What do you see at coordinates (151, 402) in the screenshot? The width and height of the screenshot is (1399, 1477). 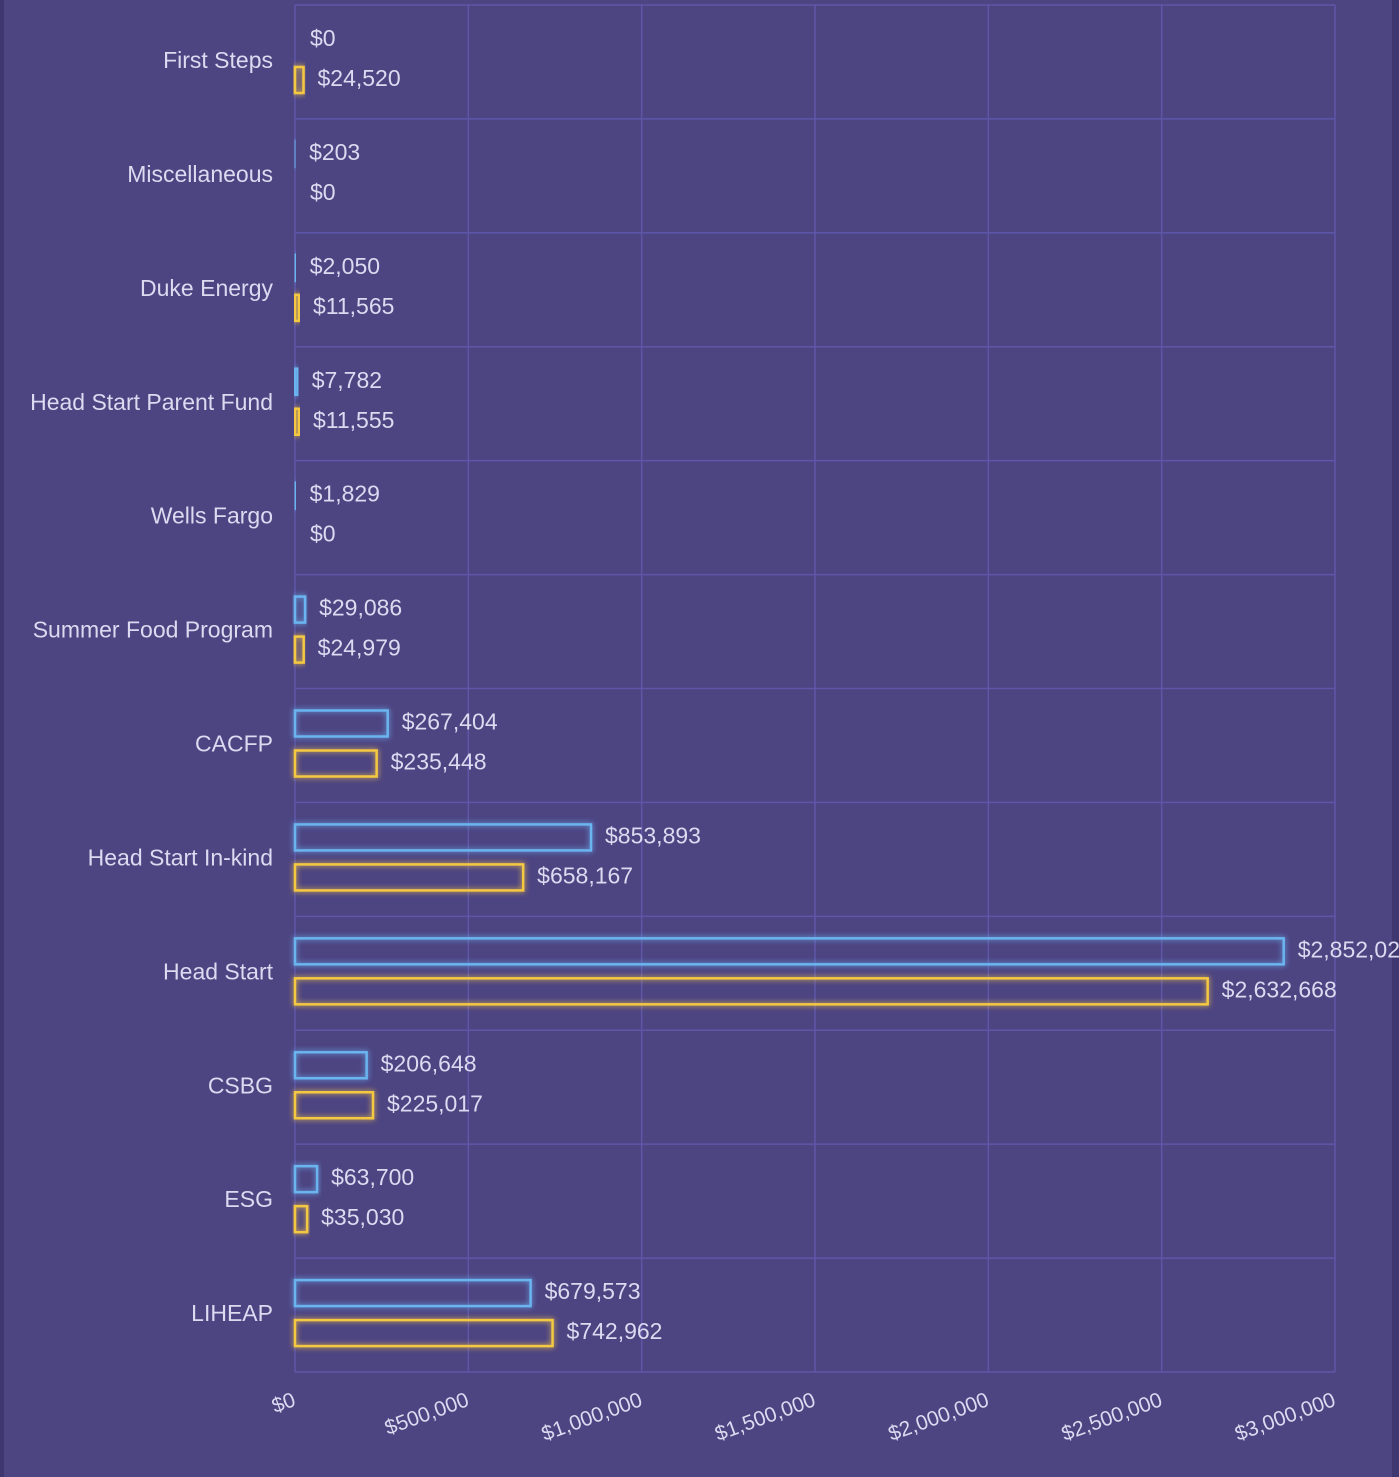 I see `category-label: Head Start Parent Fund` at bounding box center [151, 402].